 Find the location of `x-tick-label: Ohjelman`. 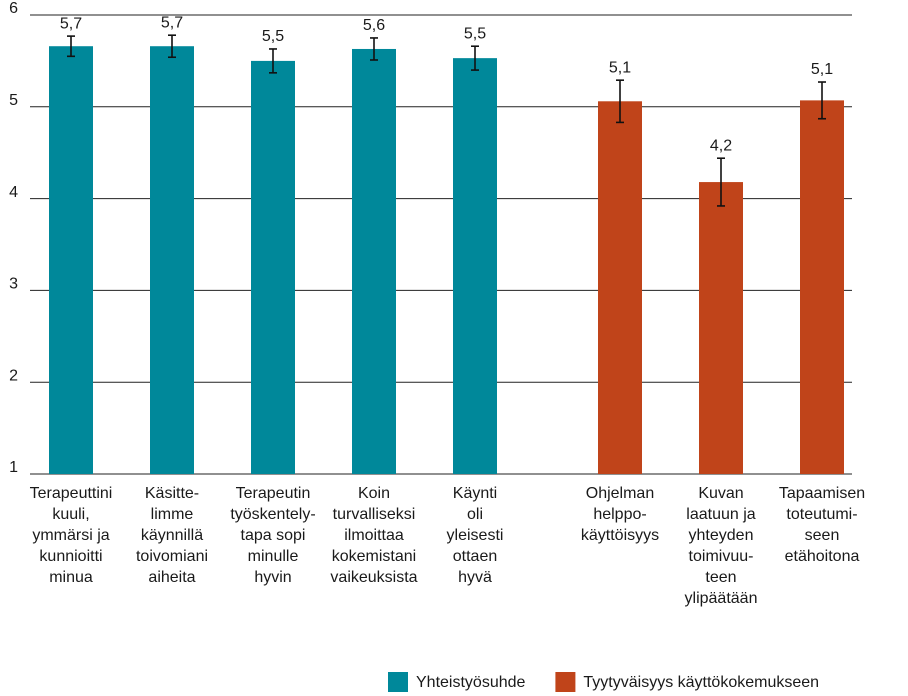

x-tick-label: Ohjelman is located at coordinates (620, 493).